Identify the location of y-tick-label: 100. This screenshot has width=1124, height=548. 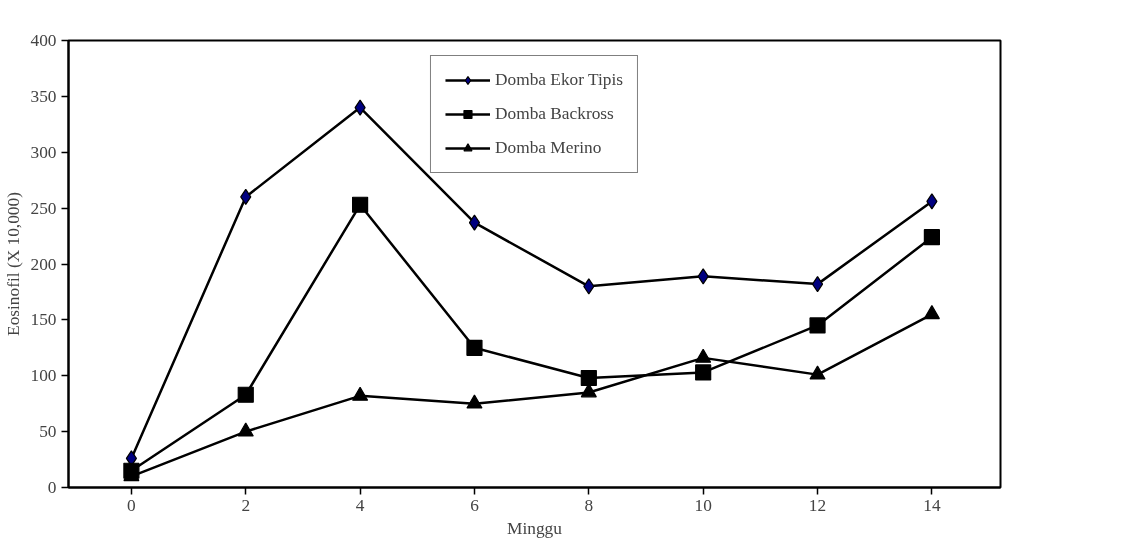
(43, 376).